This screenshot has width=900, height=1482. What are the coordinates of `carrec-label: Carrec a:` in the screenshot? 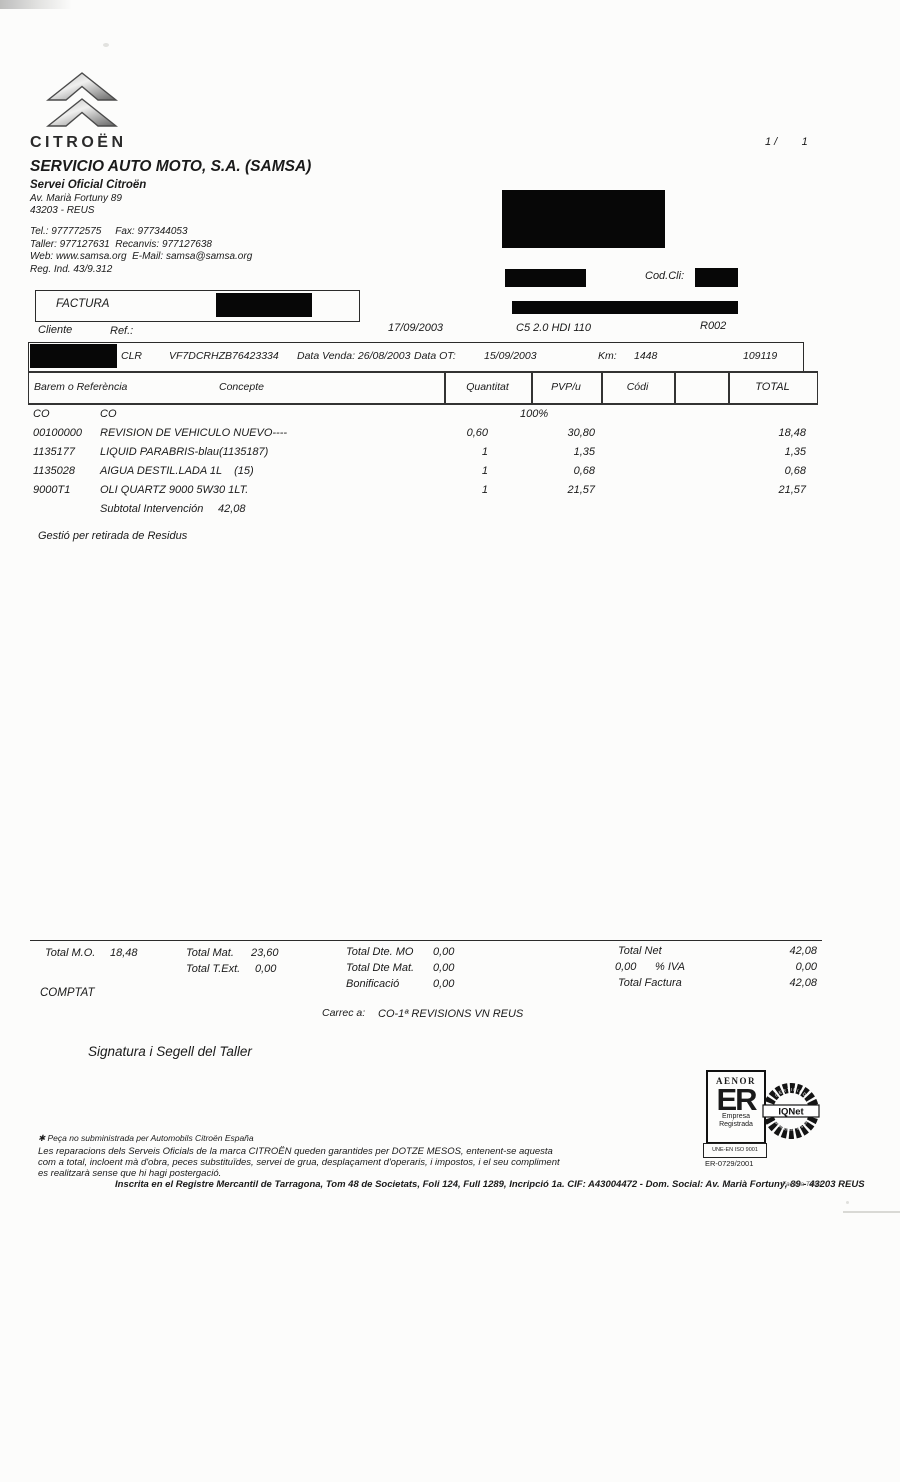 It's located at (344, 1013).